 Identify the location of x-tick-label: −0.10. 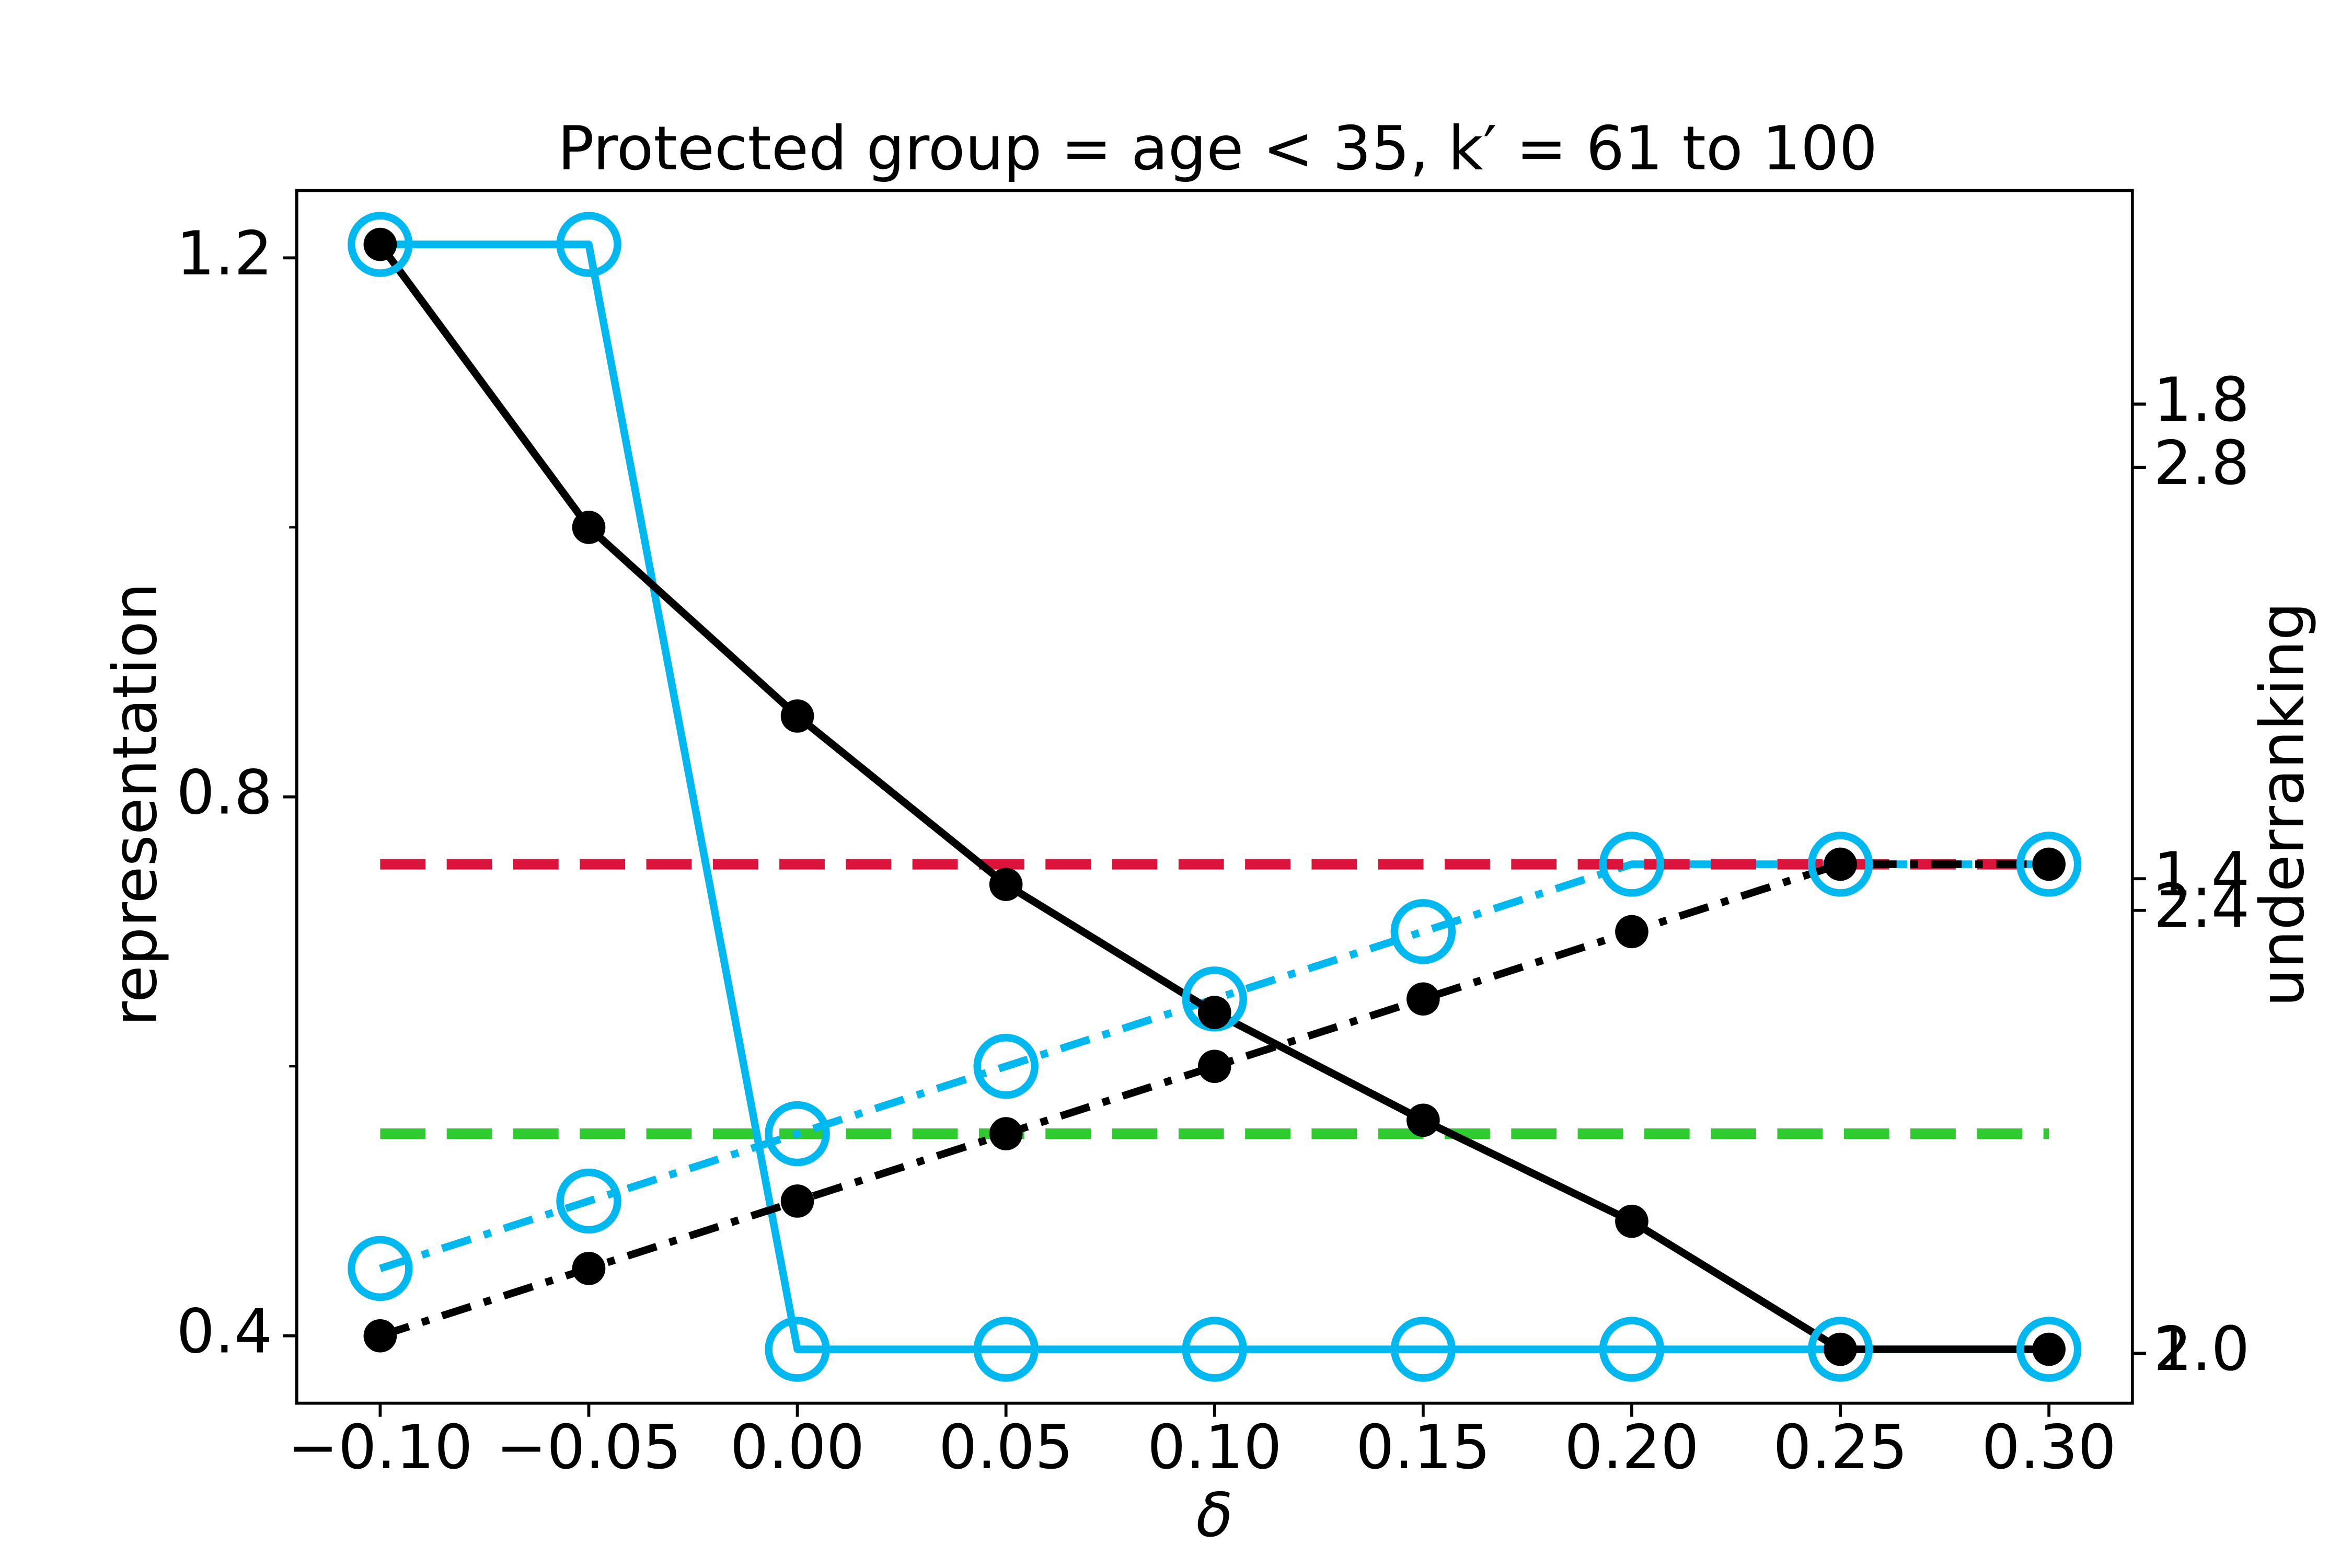
(380, 1448).